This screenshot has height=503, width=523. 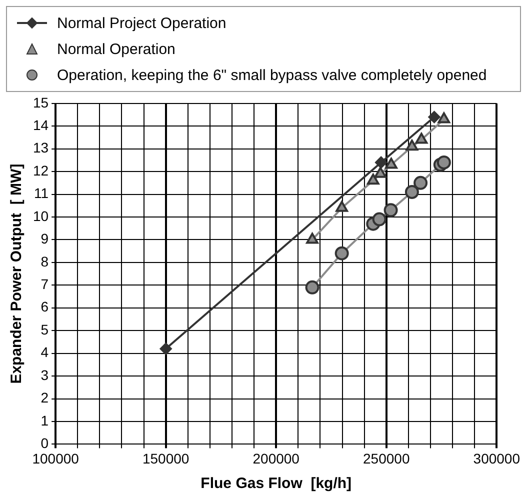 I want to click on legend-label: Normal Operation, so click(x=116, y=49).